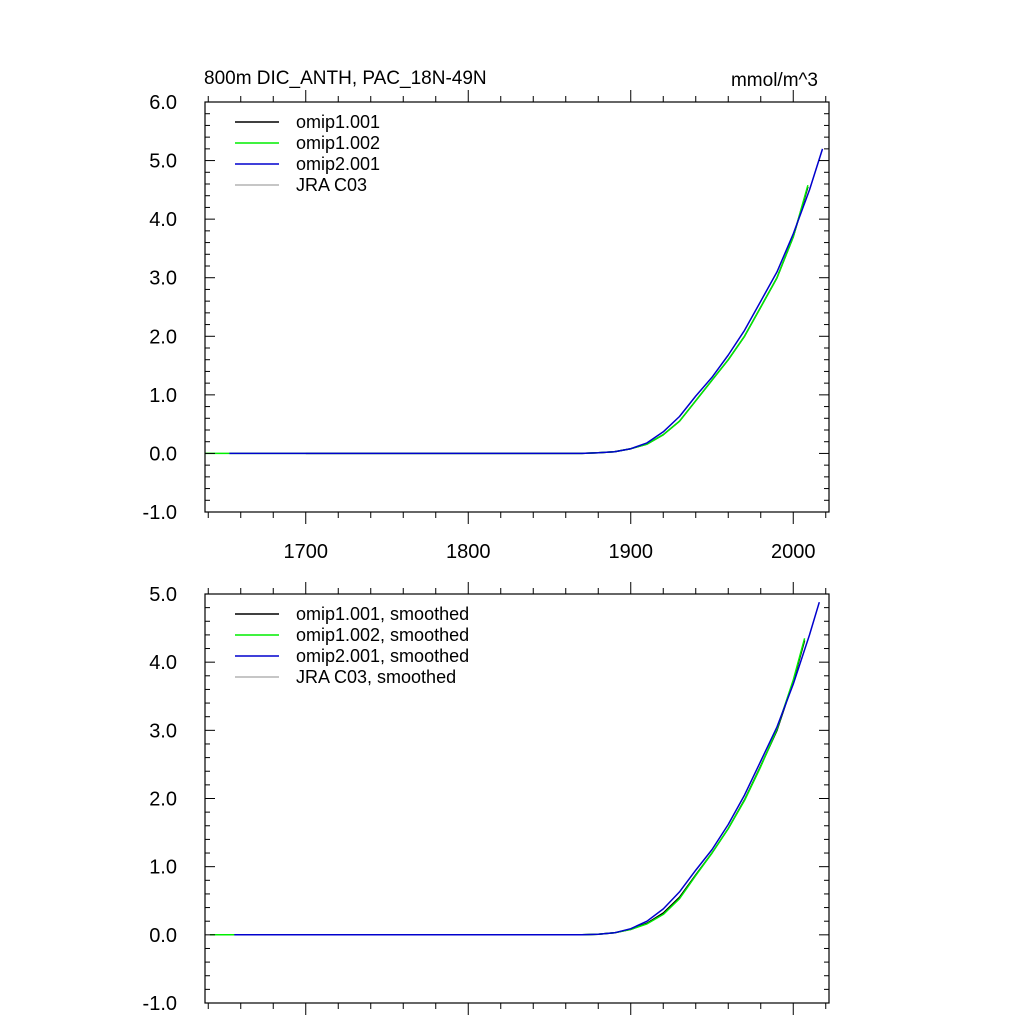 Image resolution: width=1024 pixels, height=1029 pixels. Describe the element at coordinates (631, 552) in the screenshot. I see `x-tick-label: 1900` at that location.